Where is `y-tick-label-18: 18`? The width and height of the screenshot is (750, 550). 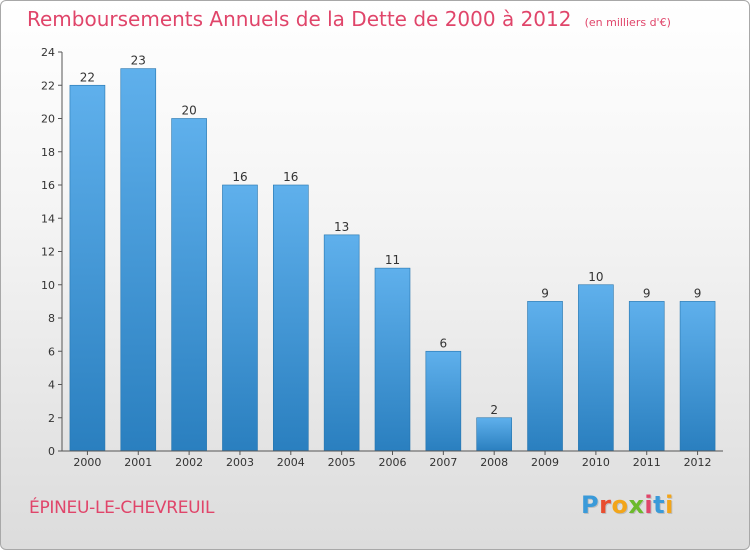
y-tick-label-18: 18 is located at coordinates (48, 152).